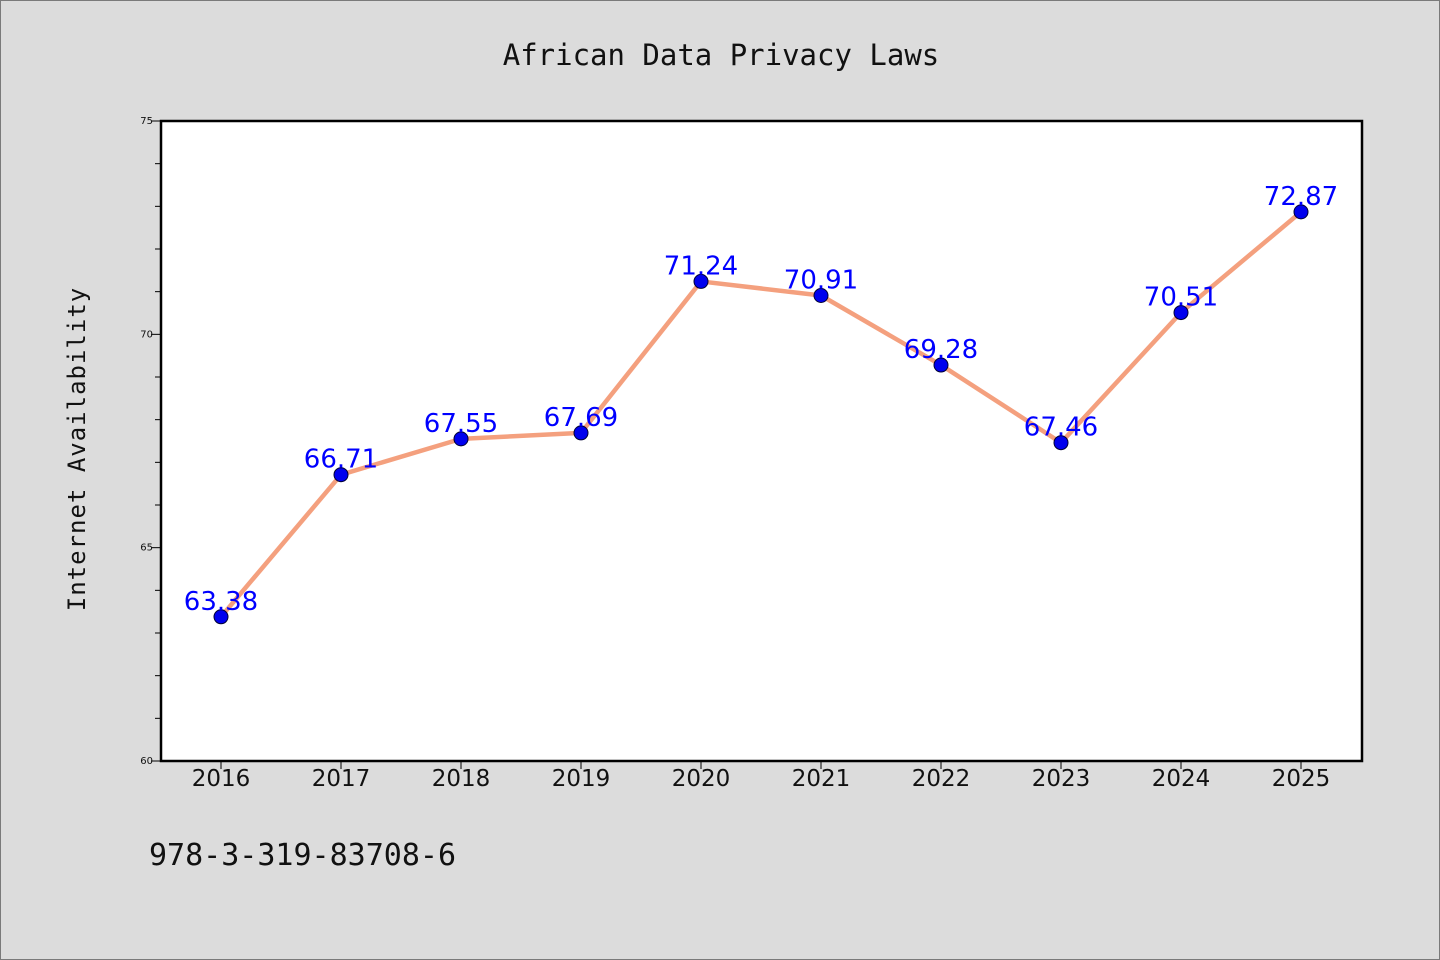  Describe the element at coordinates (581, 418) in the screenshot. I see `data-label: 67.69` at that location.